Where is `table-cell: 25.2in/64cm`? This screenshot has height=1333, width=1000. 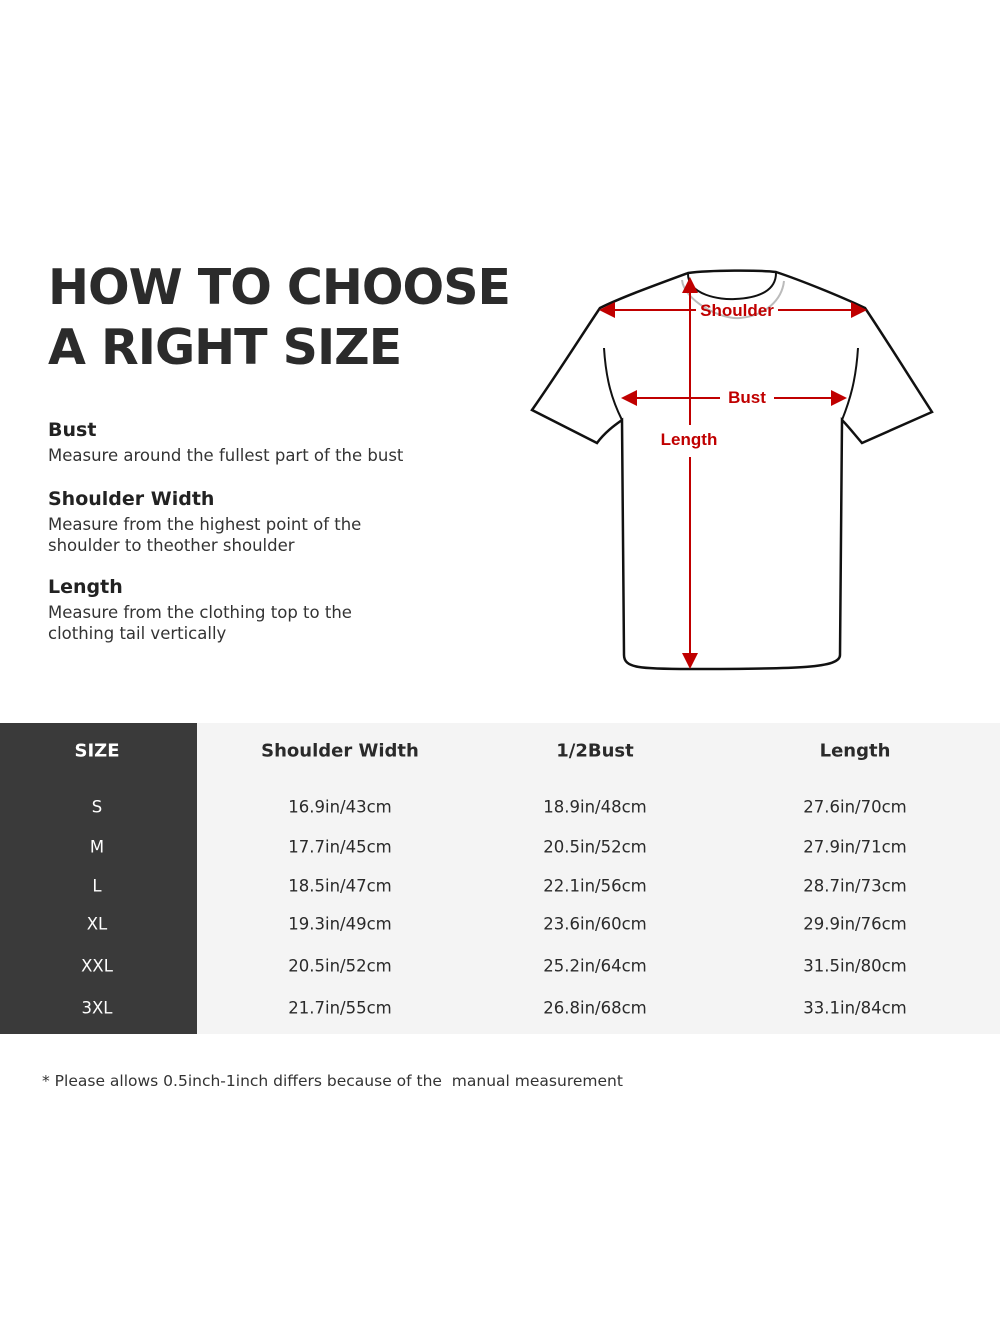 table-cell: 25.2in/64cm is located at coordinates (595, 966).